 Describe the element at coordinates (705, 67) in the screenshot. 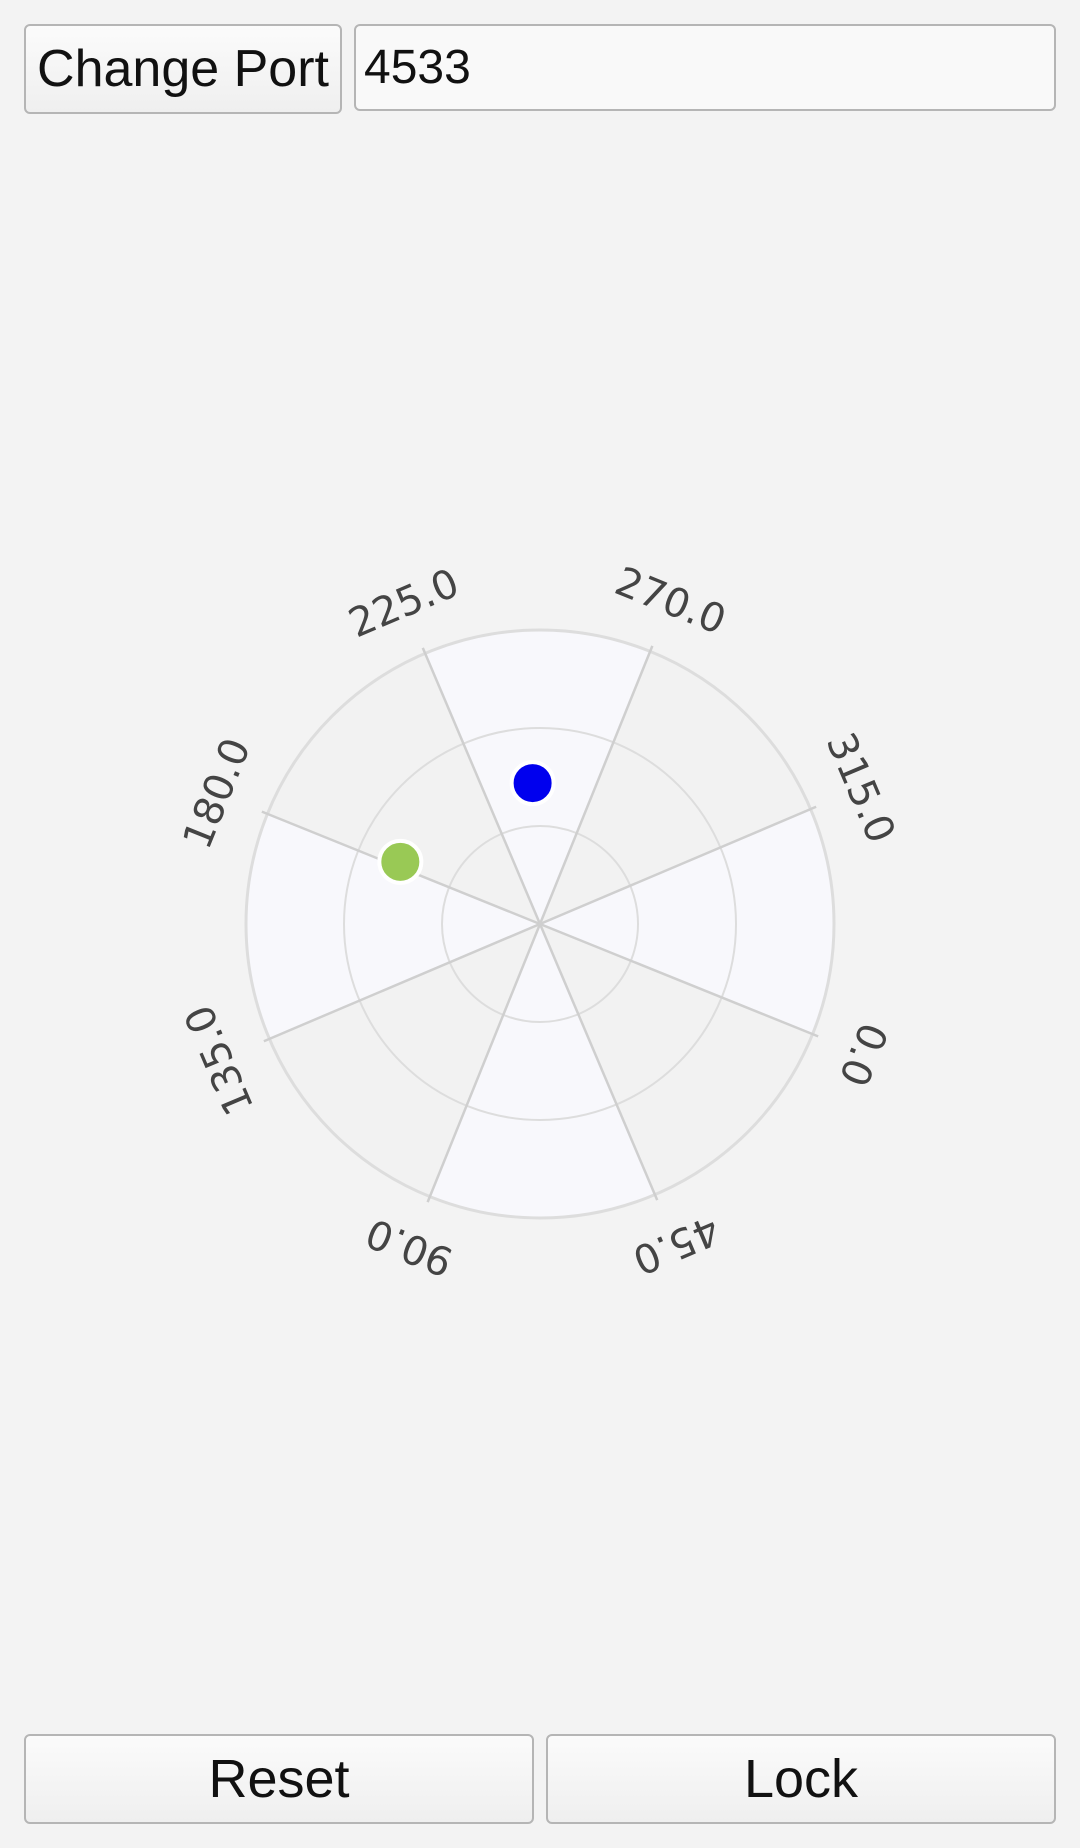

I see `port-input` at that location.